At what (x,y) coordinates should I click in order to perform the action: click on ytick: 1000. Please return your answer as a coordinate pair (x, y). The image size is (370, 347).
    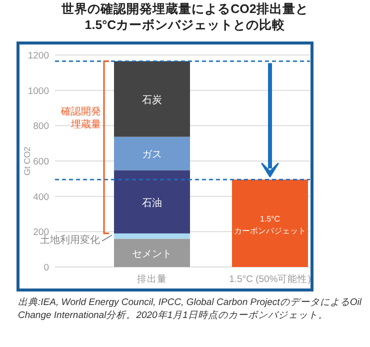
    Looking at the image, I should click on (38, 91).